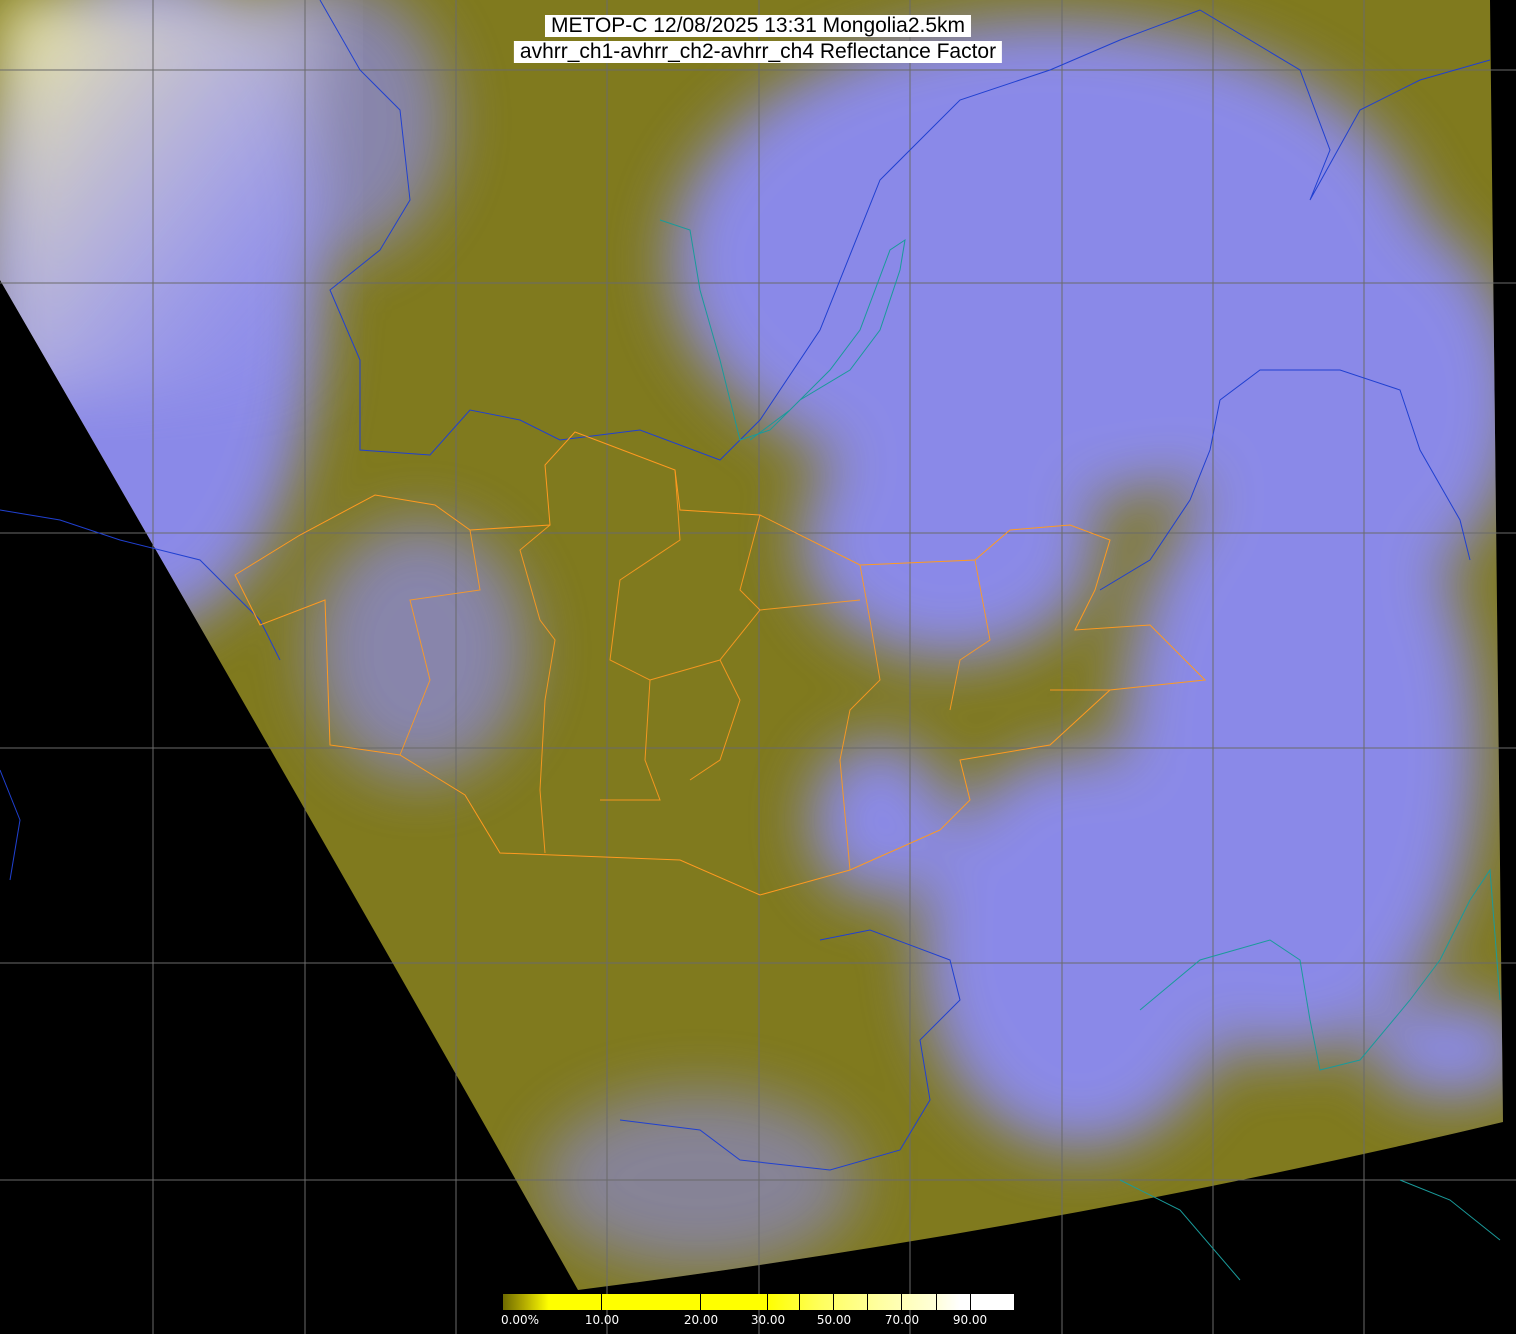  Describe the element at coordinates (701, 1320) in the screenshot. I see `colorbar-label: 20.00` at that location.